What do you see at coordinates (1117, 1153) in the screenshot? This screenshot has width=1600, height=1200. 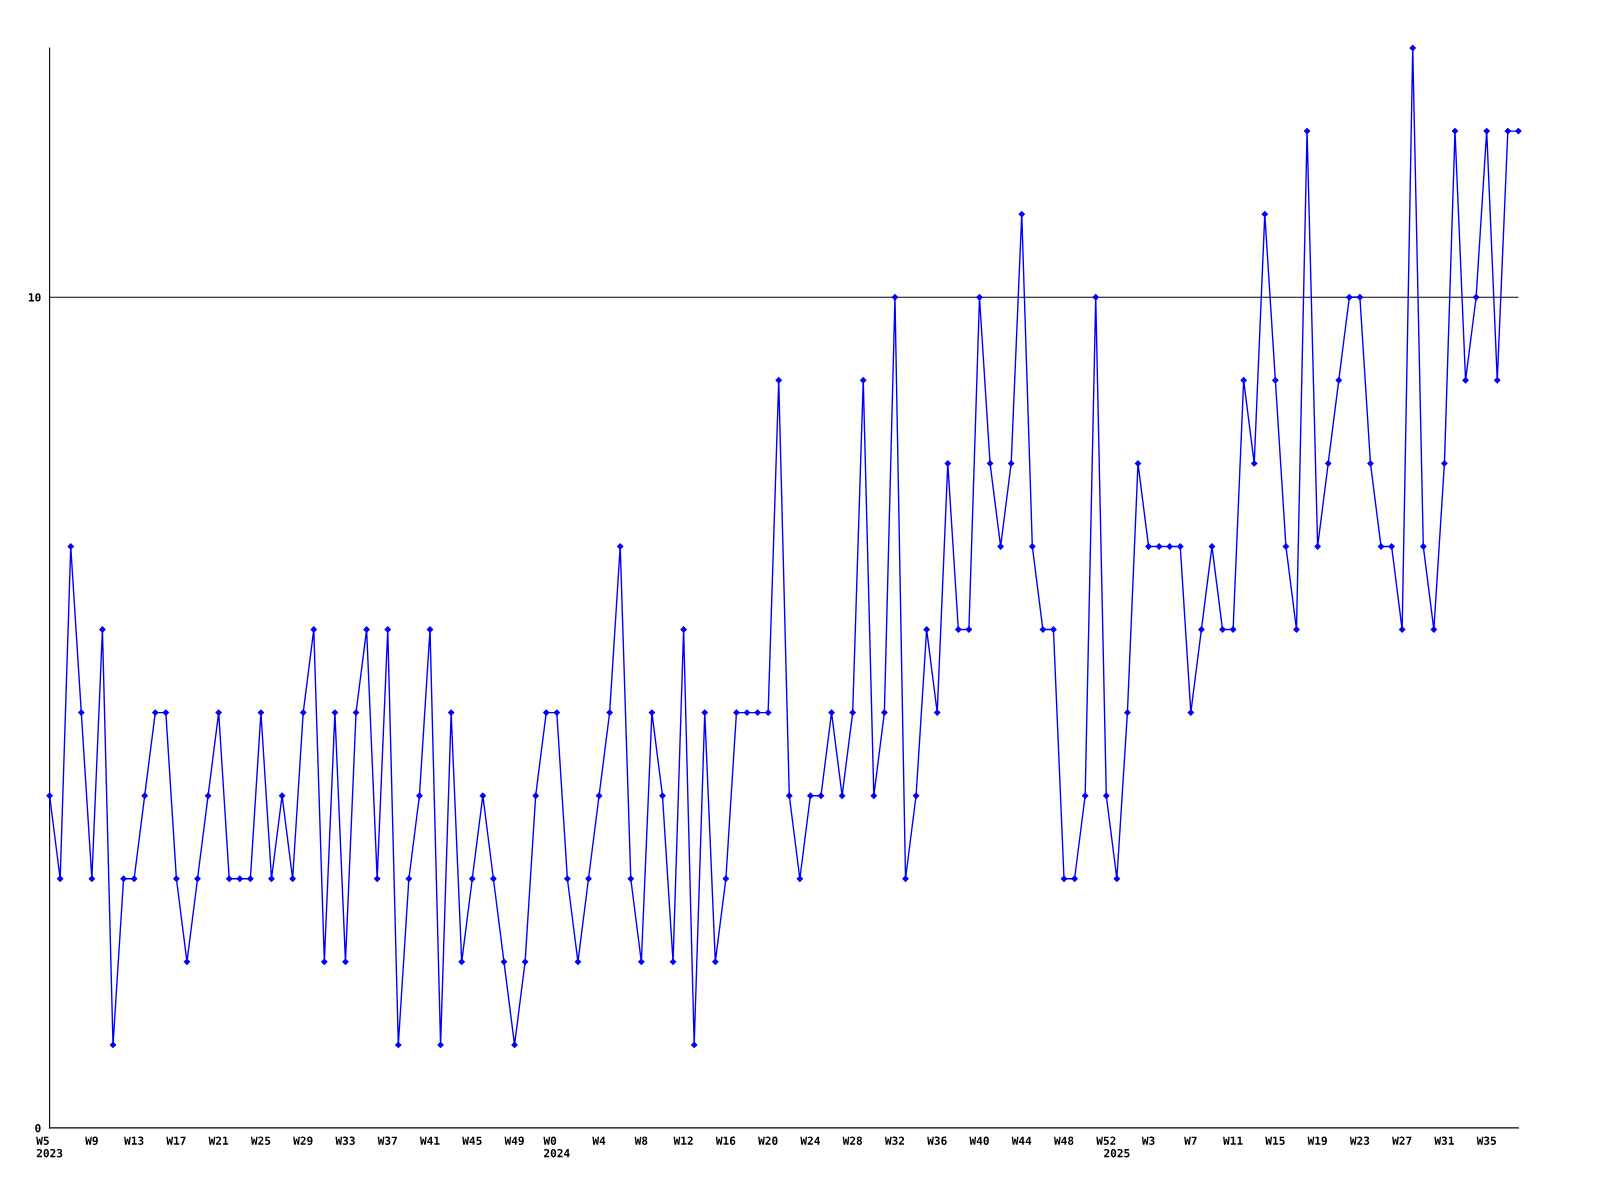 I see `x-tick-label: 2025` at bounding box center [1117, 1153].